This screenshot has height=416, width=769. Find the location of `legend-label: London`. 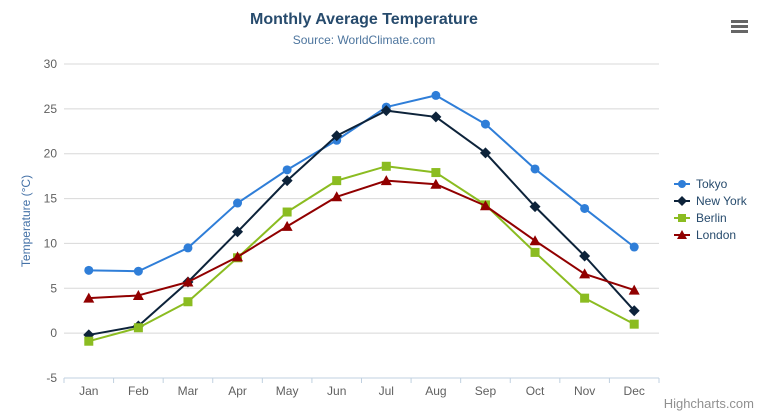

legend-label: London is located at coordinates (716, 234).